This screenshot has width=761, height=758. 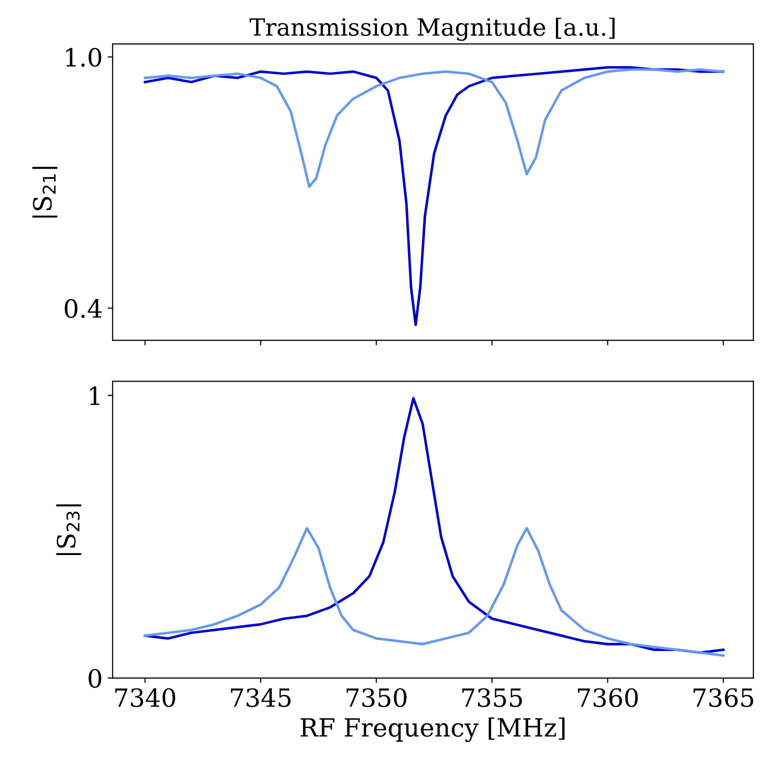 I want to click on x-tick-label: 7355, so click(x=492, y=698).